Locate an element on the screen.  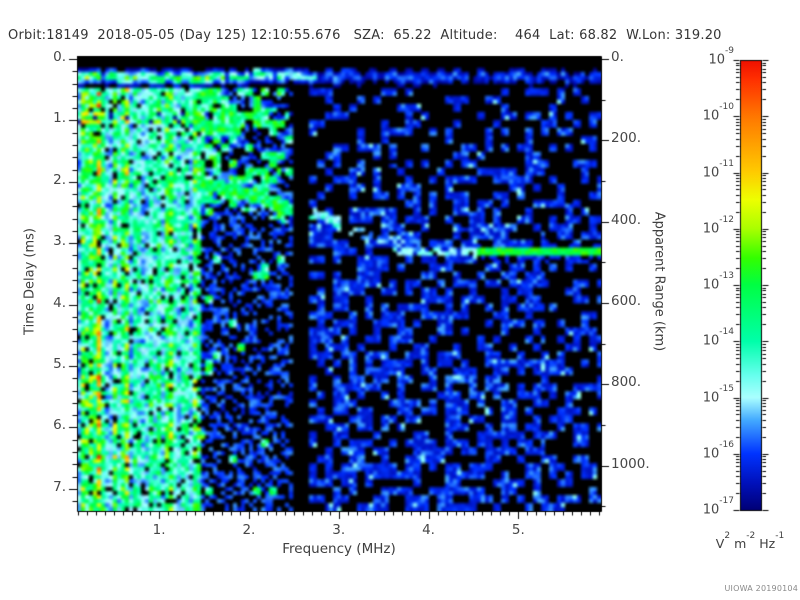
credit-label: UIOWA 20190104 is located at coordinates (761, 588).